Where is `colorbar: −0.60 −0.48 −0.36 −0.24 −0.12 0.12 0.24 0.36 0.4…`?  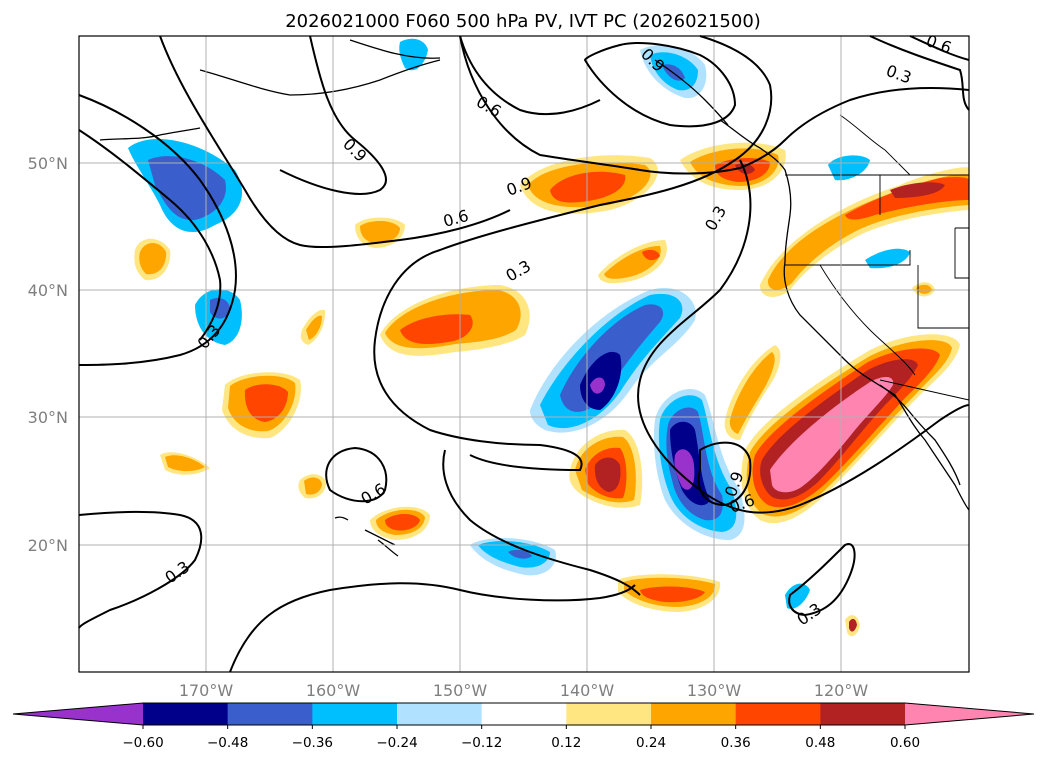
colorbar: −0.60 −0.48 −0.36 −0.24 −0.12 0.12 0.24 0.36 0.4… is located at coordinates (523, 726).